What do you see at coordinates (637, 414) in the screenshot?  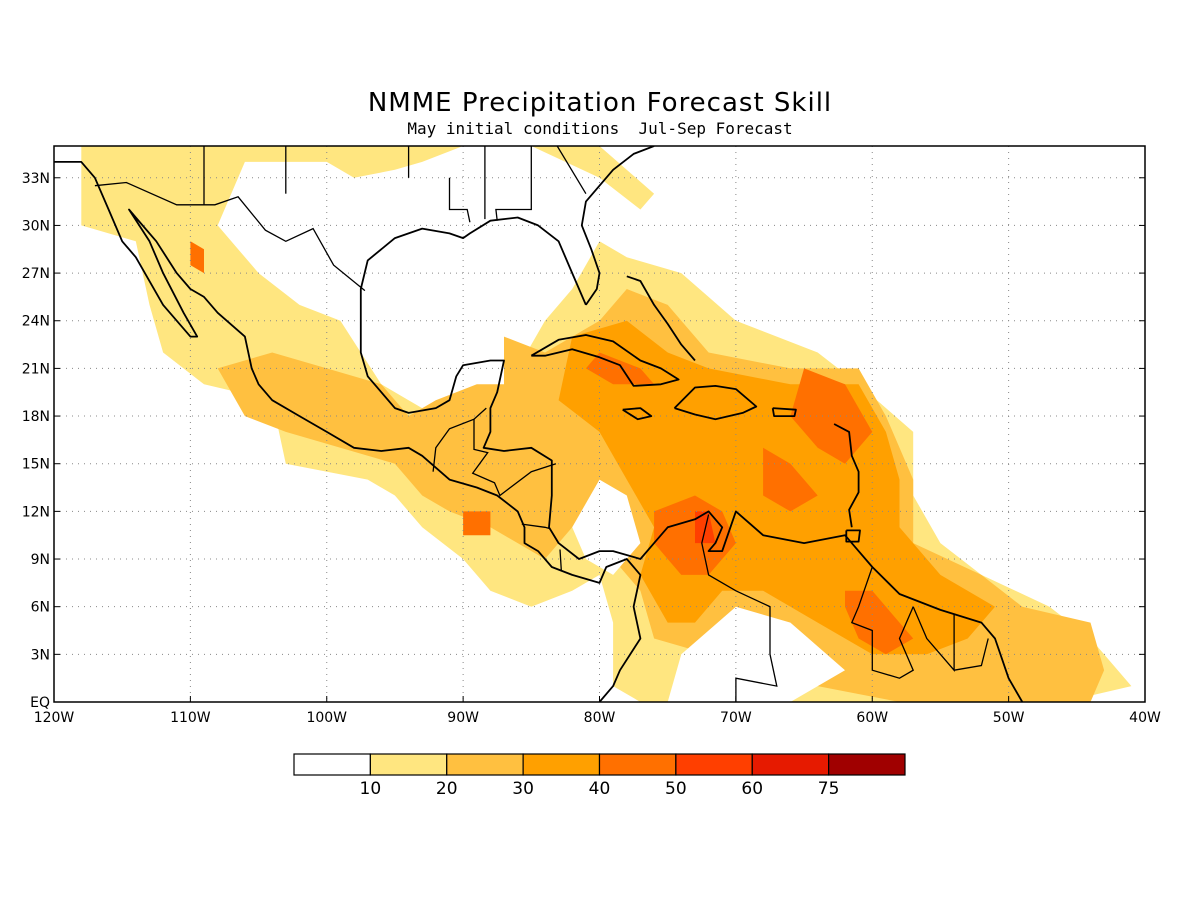 I see `jamaica` at bounding box center [637, 414].